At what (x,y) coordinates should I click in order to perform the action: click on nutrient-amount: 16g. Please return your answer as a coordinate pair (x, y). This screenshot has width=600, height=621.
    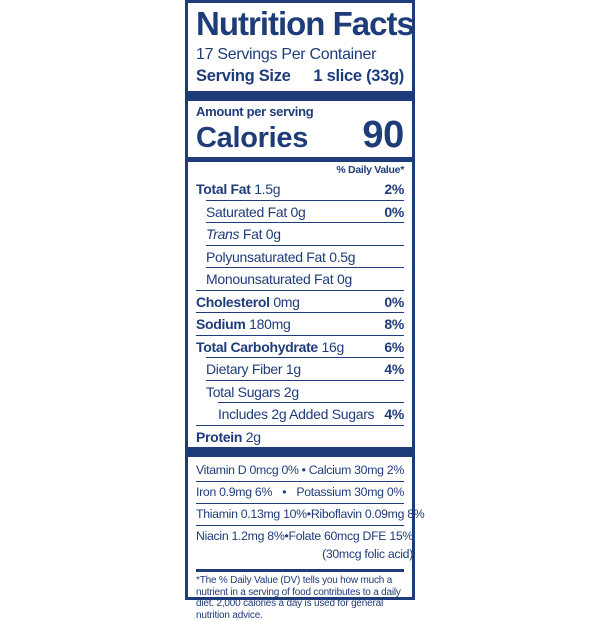
    Looking at the image, I should click on (333, 346).